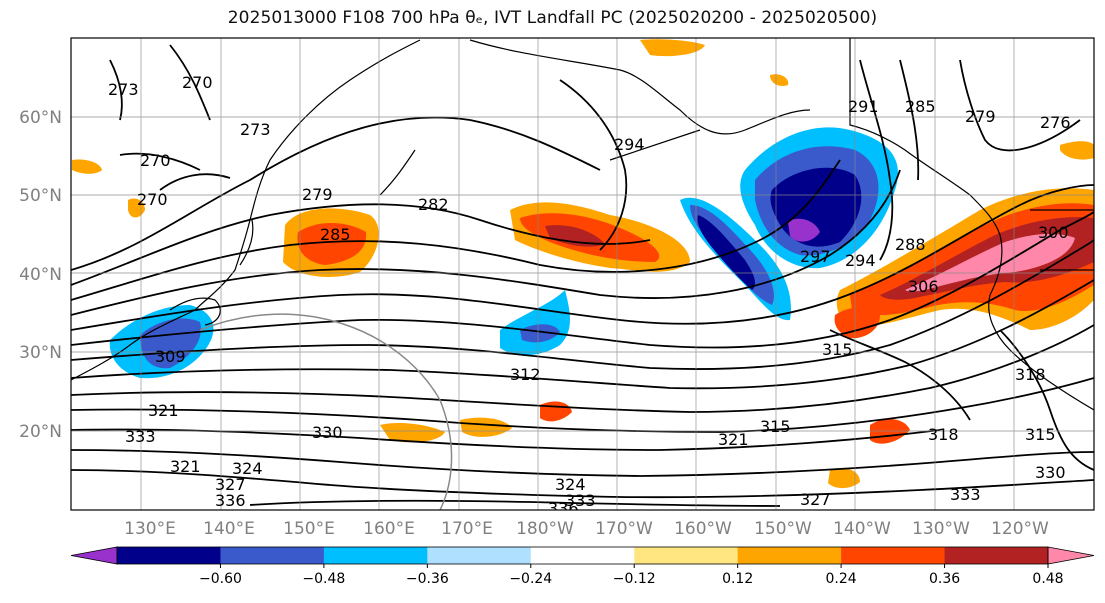  I want to click on colorbar-tick-label: 0.48, so click(1047, 579).